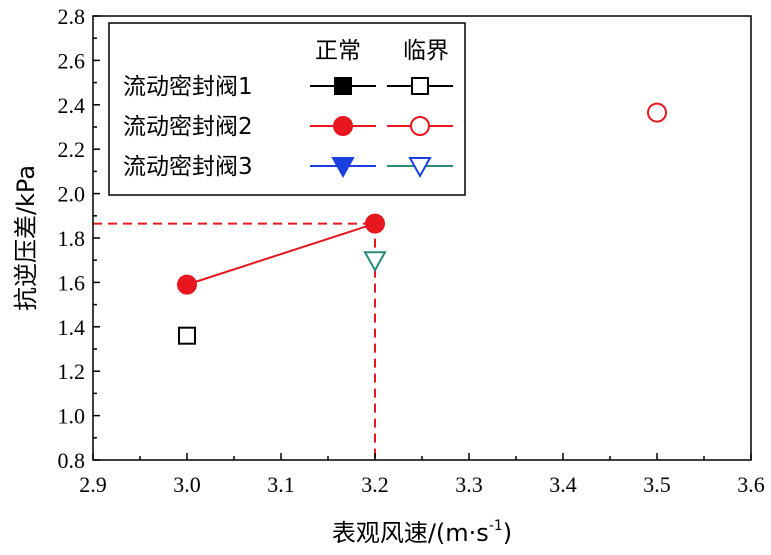  What do you see at coordinates (657, 484) in the screenshot?
I see `x-tick-label: 3.5` at bounding box center [657, 484].